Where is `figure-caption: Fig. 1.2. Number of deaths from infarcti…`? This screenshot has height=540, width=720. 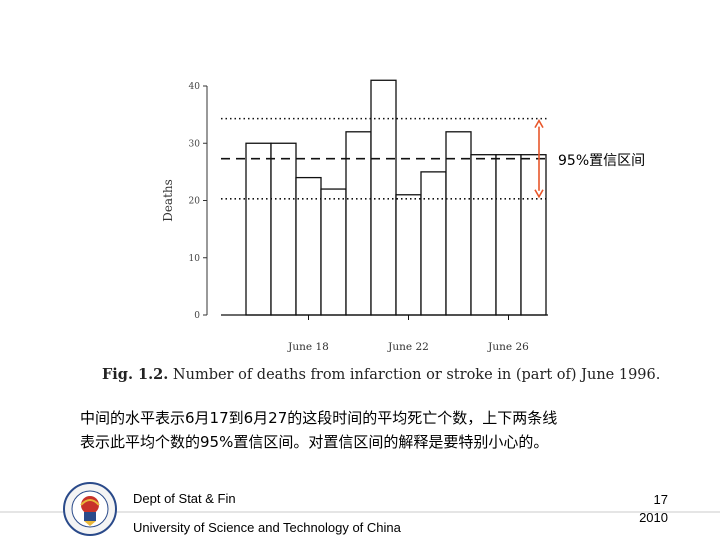
figure-caption: Fig. 1.2. Number of deaths from infarcti… is located at coordinates (381, 374).